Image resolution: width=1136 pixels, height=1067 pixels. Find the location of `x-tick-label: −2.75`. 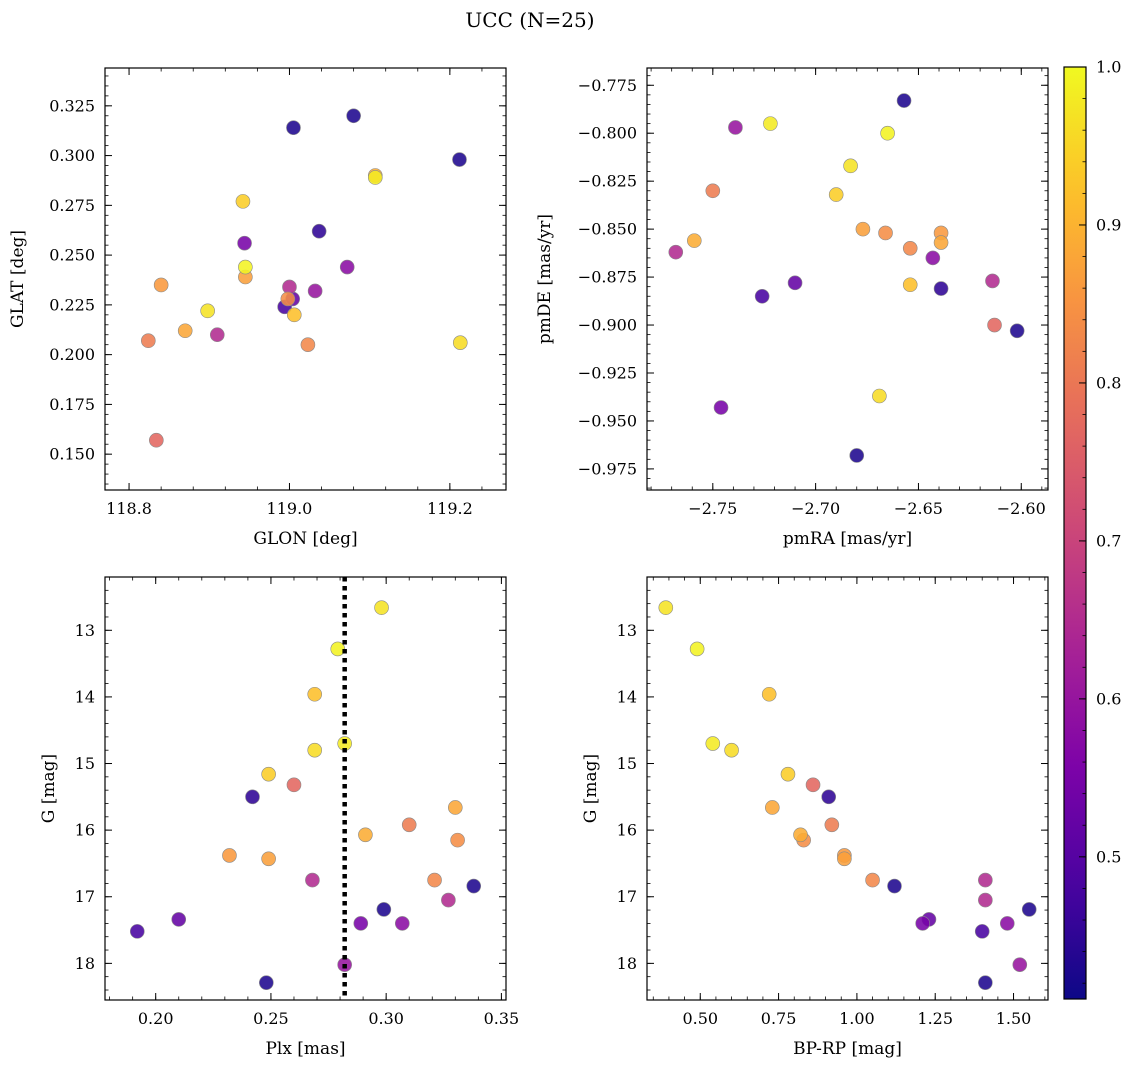

x-tick-label: −2.75 is located at coordinates (712, 508).